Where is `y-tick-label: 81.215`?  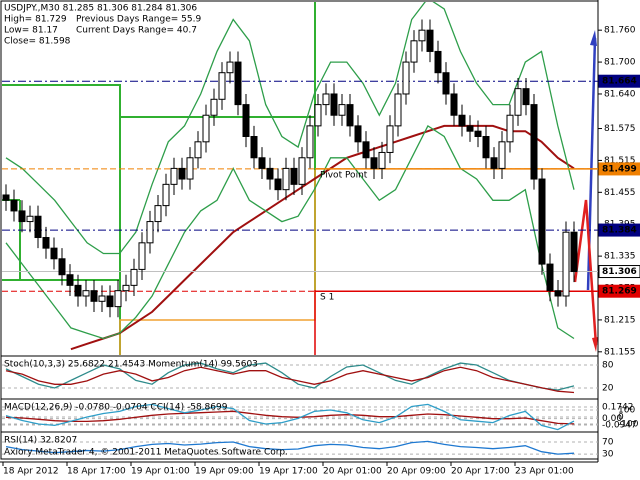
y-tick-label: 81.215 is located at coordinates (620, 320).